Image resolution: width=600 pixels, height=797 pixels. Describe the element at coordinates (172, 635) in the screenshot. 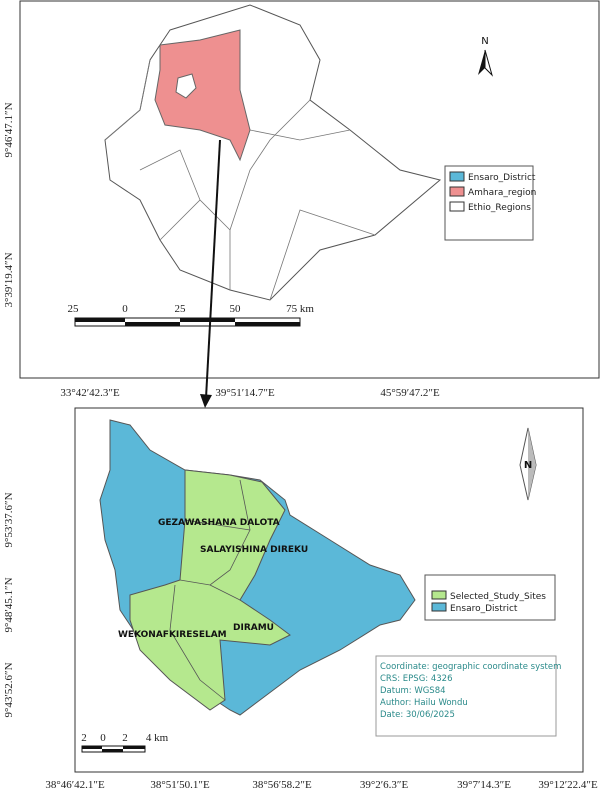

I see `site-label: WEKONAFKIRESELAM` at that location.